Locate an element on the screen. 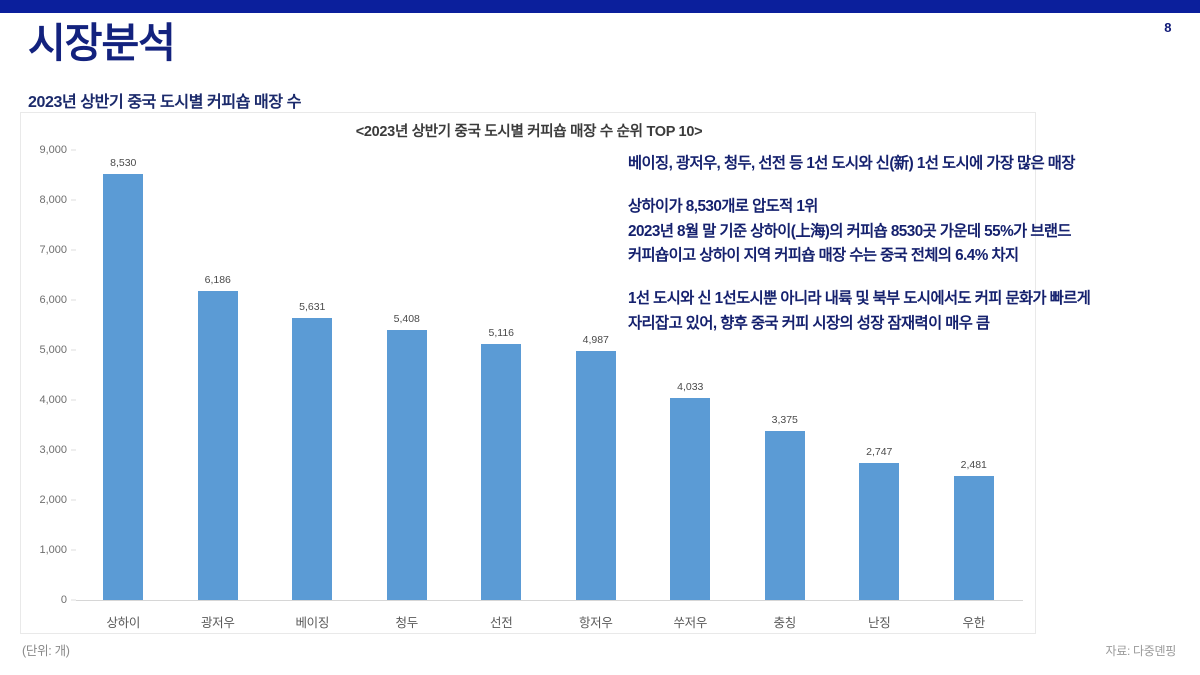 This screenshot has height=675, width=1200. commentary-line: 커피숍이고 상하이 지역 커피숍 매장 수는 중국 전체의 6.4% 차지 is located at coordinates (823, 256).